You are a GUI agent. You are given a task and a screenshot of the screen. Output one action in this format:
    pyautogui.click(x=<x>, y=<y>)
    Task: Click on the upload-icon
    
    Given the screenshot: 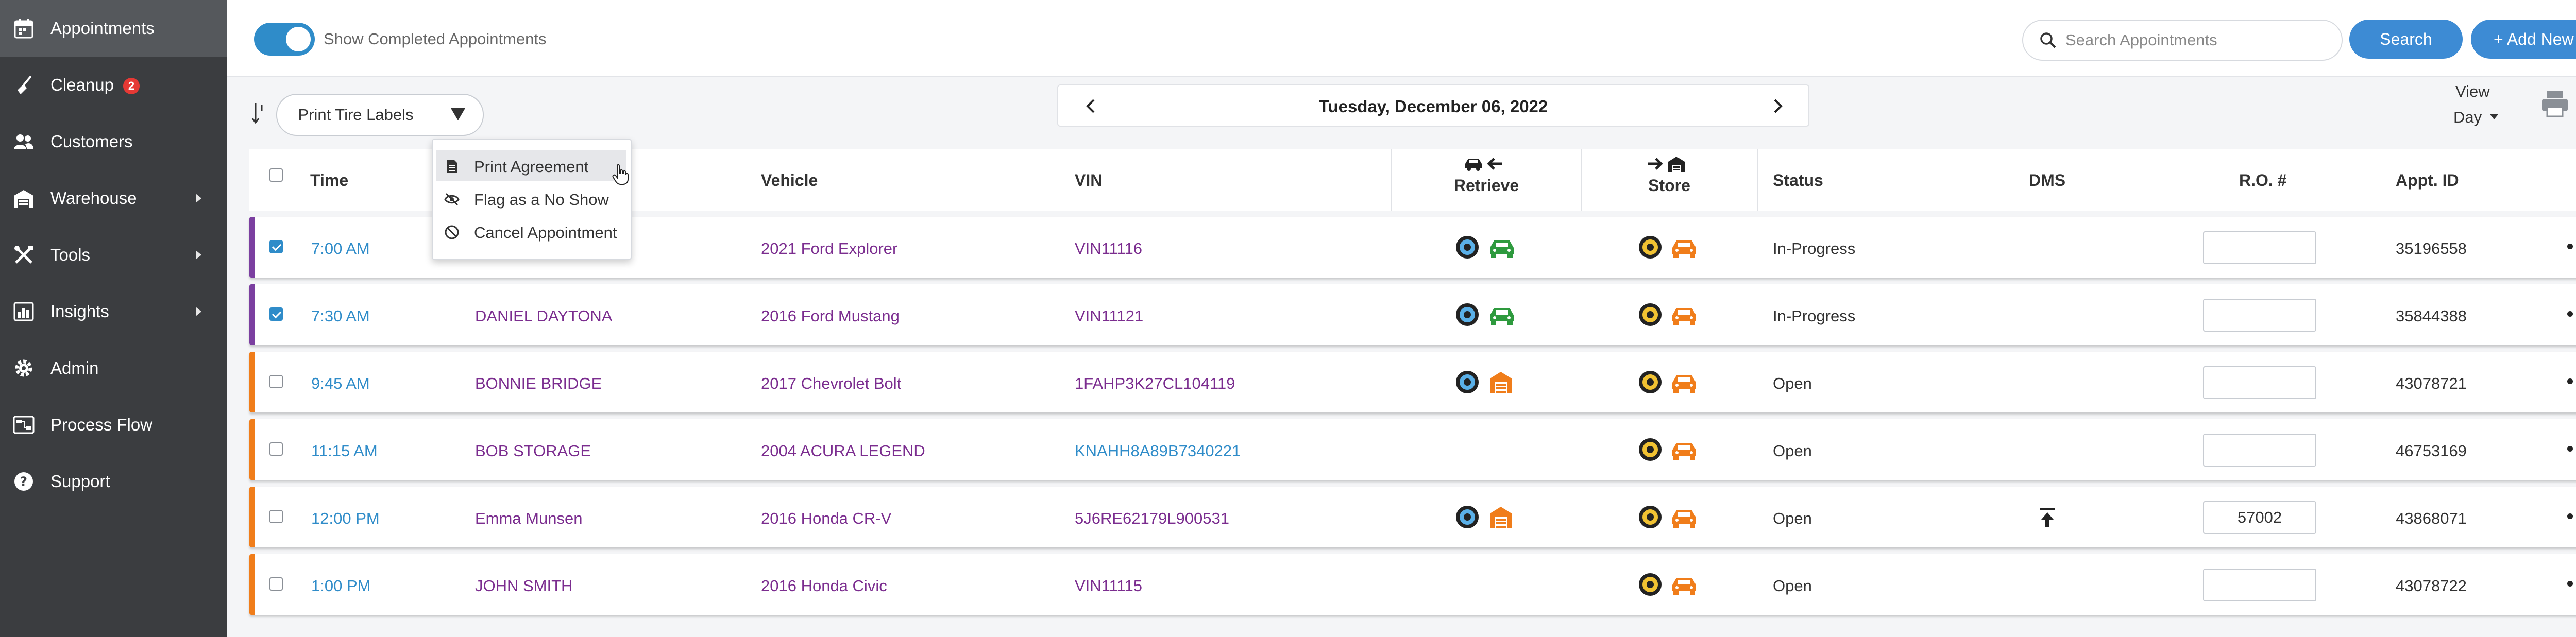 What is the action you would take?
    pyautogui.click(x=2048, y=517)
    